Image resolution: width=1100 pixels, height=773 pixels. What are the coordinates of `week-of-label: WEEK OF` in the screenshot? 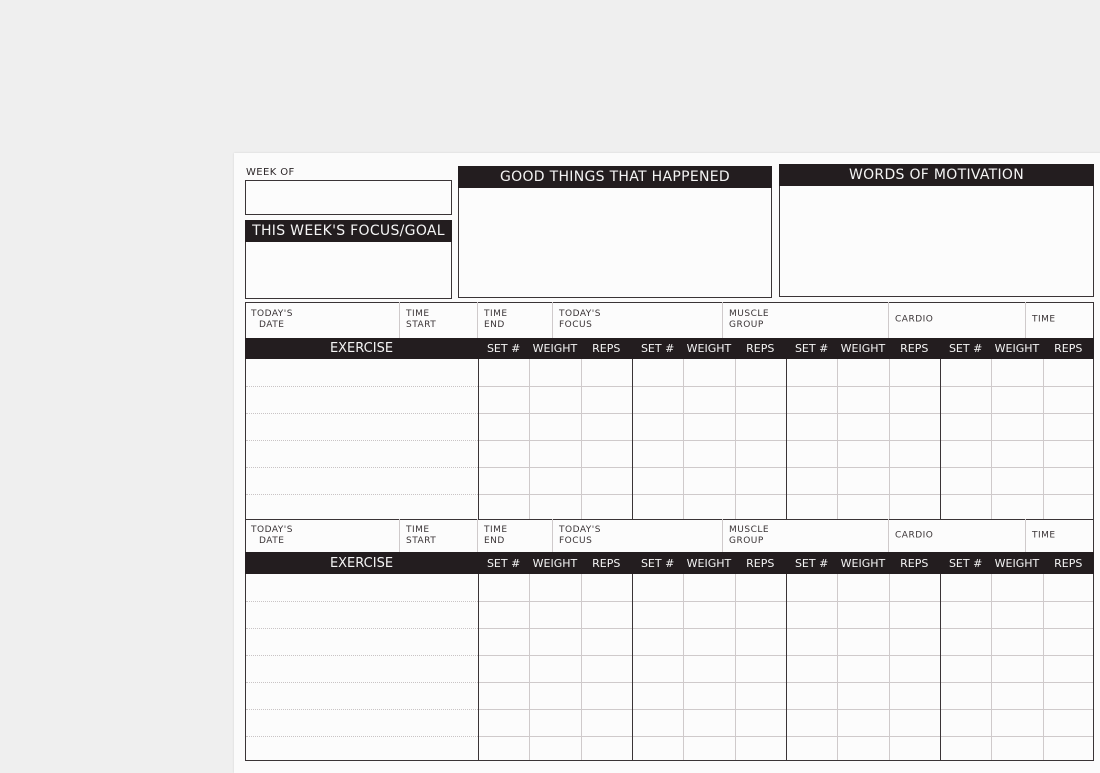 It's located at (270, 172).